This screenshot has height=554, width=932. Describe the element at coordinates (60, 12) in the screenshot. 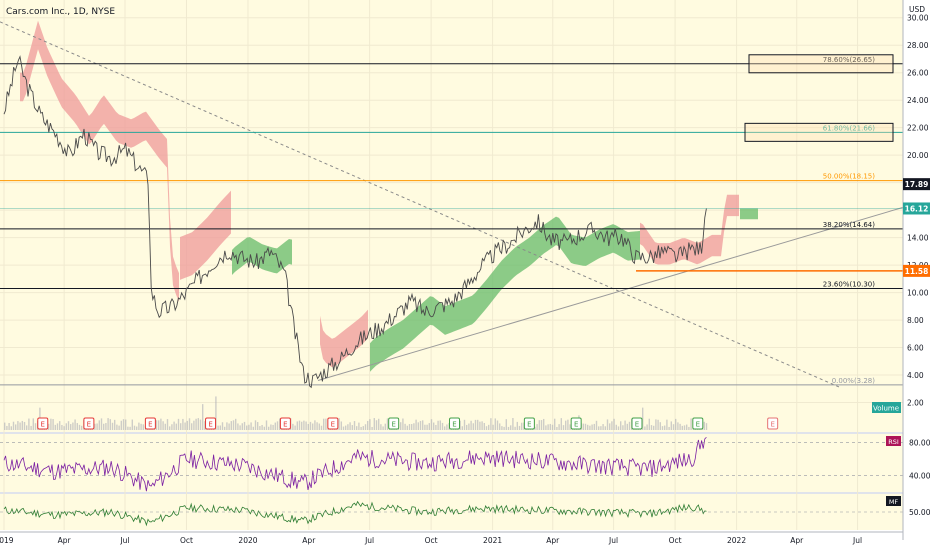

I see `chart-title: Cars.com Inc., 1D, NYSE` at that location.